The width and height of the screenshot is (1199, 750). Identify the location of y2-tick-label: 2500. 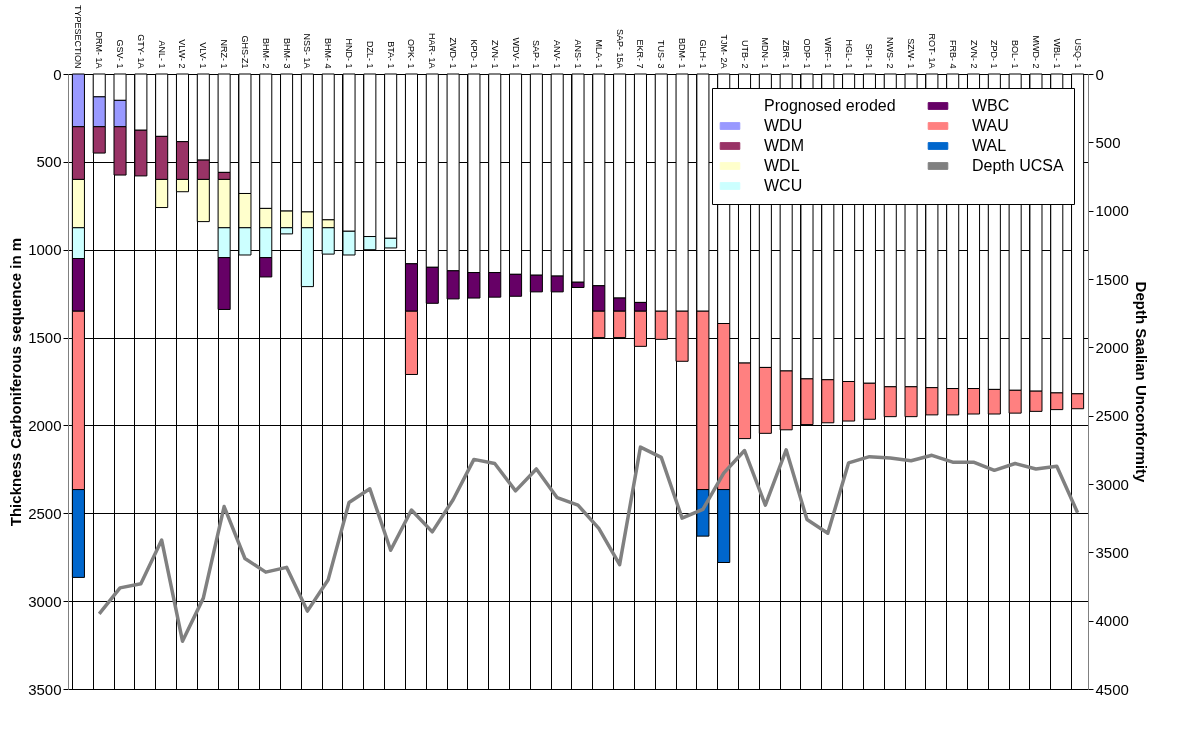
(1112, 416).